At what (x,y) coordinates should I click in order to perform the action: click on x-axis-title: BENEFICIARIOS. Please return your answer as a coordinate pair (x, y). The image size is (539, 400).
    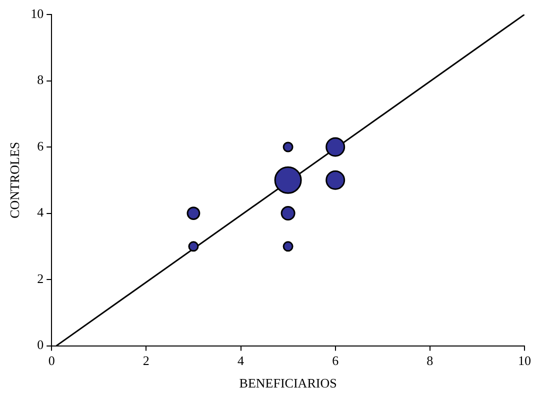
    Looking at the image, I should click on (288, 383).